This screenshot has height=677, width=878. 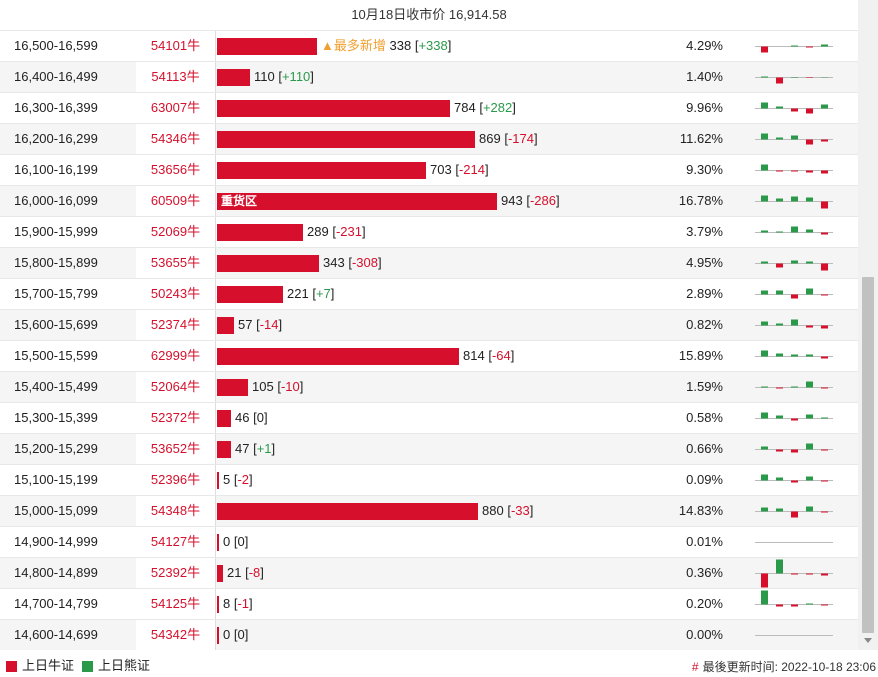 I want to click on price-range: 14,700-14,799, so click(x=56, y=603).